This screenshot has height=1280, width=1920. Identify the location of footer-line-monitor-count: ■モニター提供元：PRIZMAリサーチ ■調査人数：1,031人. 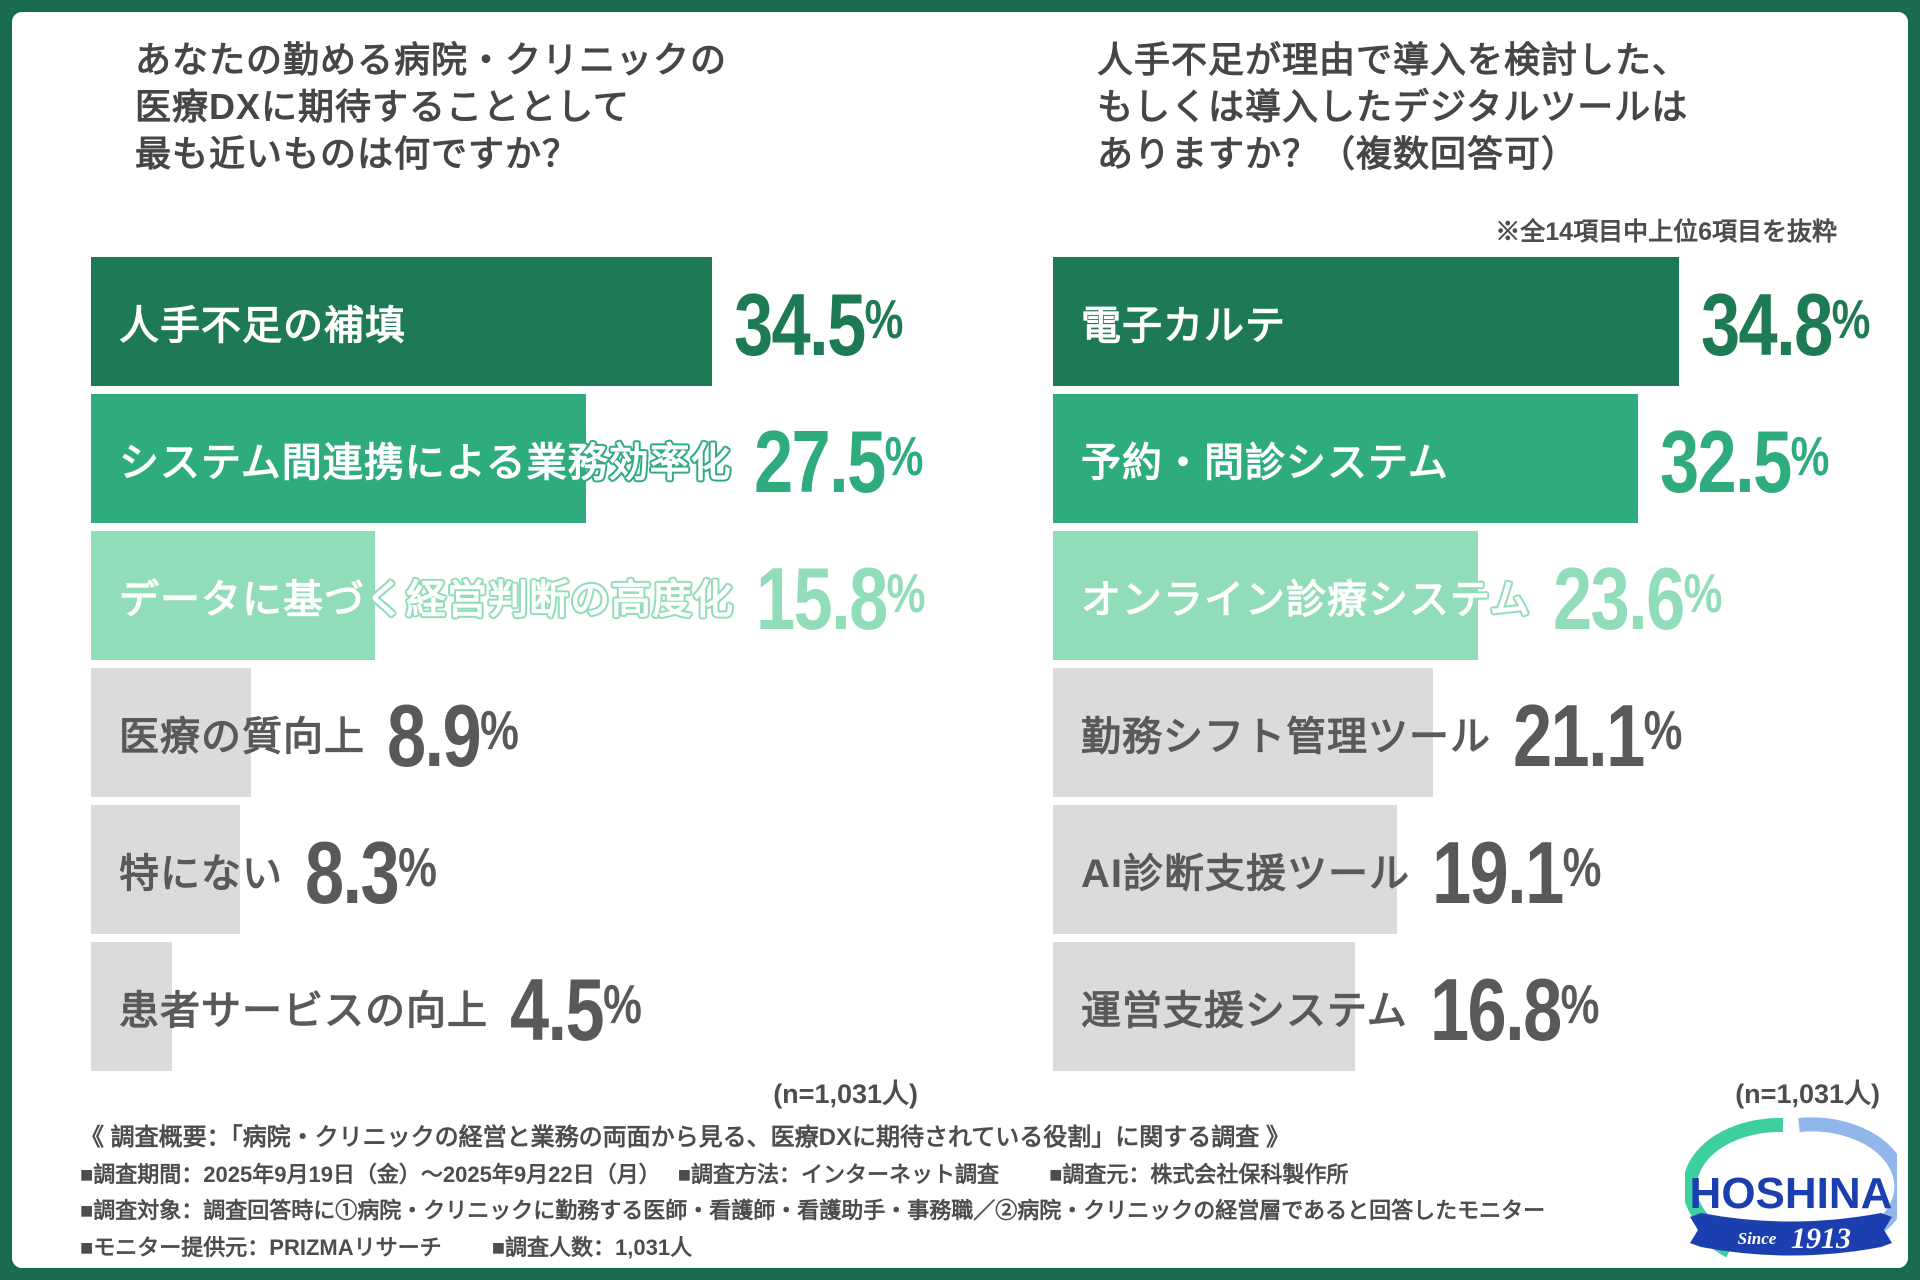
(386, 1247).